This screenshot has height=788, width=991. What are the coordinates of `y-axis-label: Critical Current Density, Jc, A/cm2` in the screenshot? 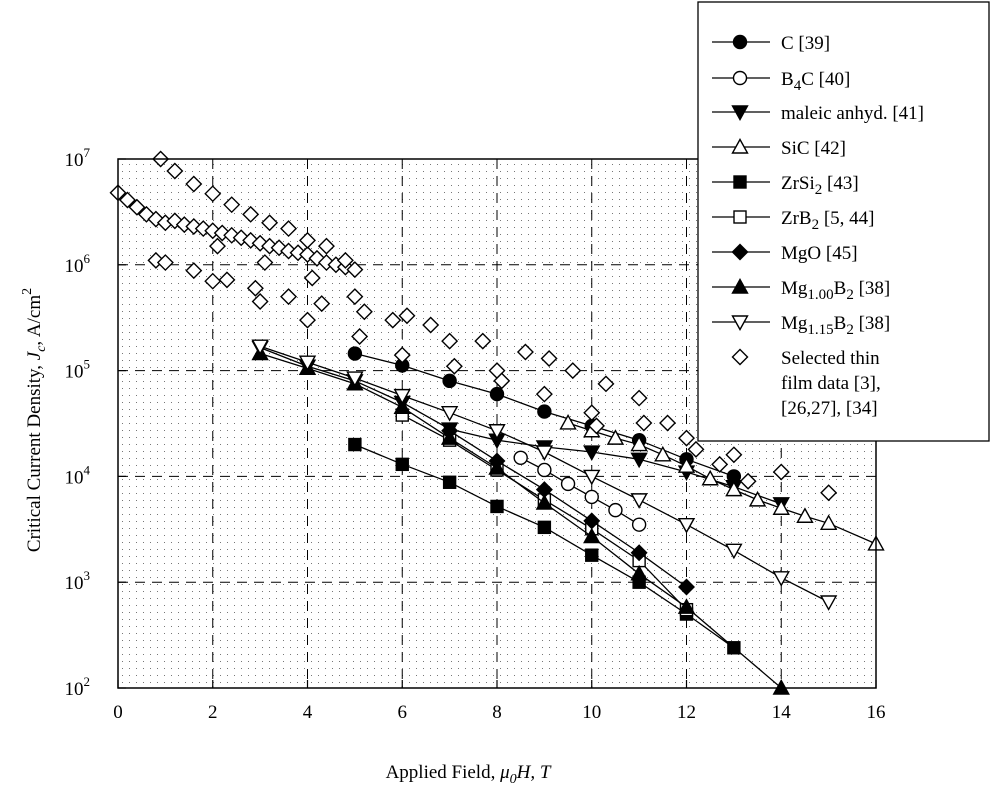 It's located at (34, 420).